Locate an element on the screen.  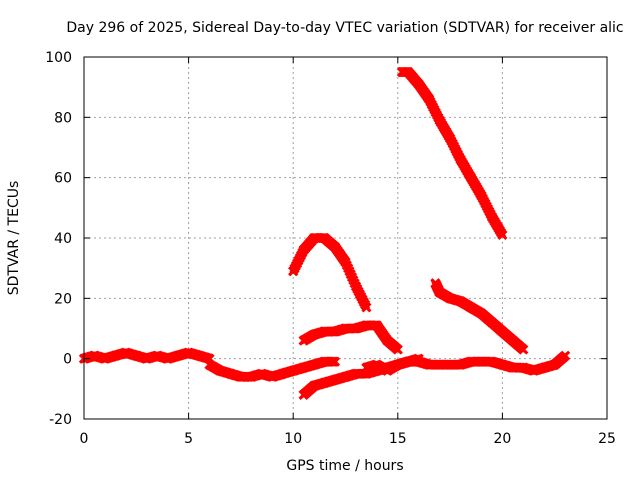
x-tick-label: 10 is located at coordinates (293, 439).